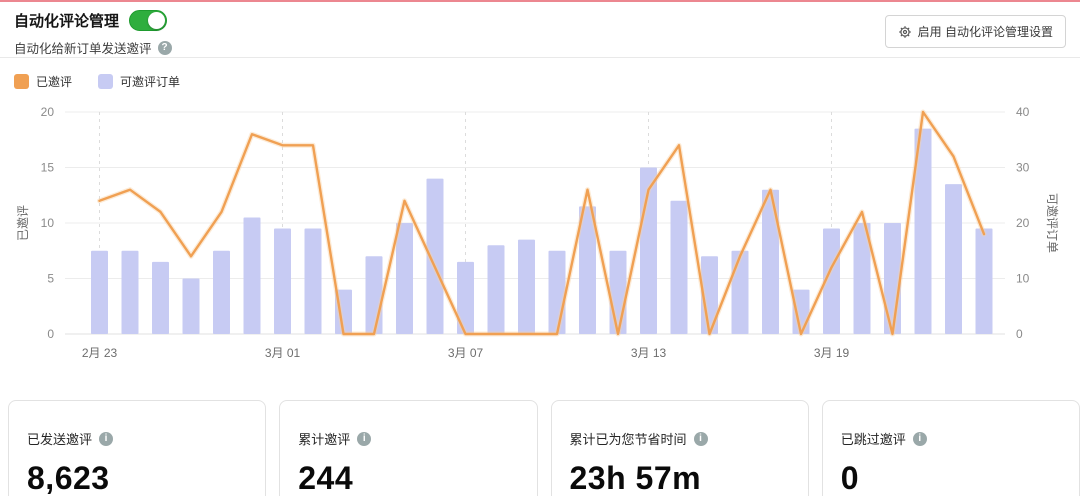  Describe the element at coordinates (408, 448) in the screenshot. I see `stat-card-total-invited: 累计邀评 i 244` at that location.